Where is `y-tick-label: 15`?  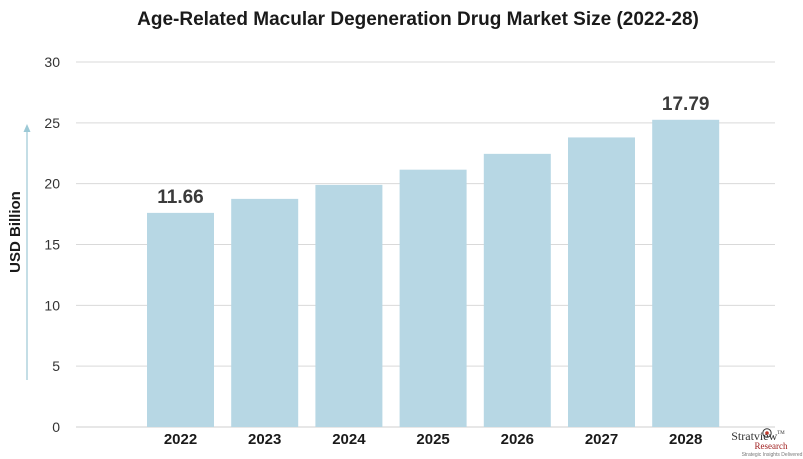
y-tick-label: 15 is located at coordinates (52, 245).